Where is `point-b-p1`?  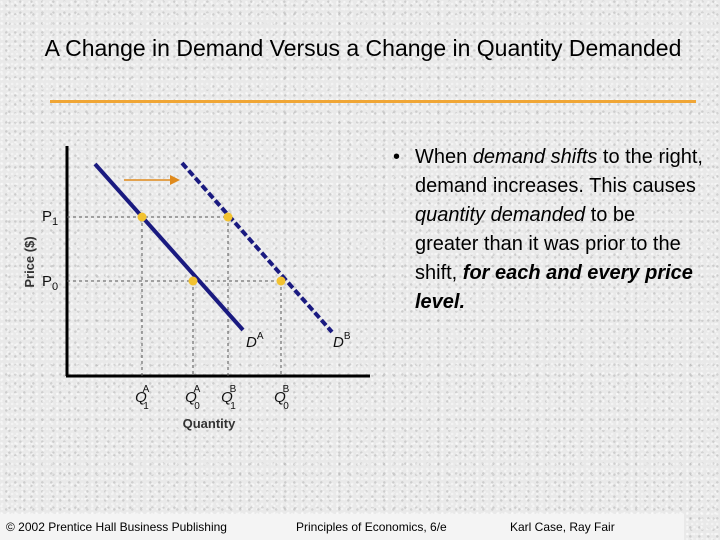
point-b-p1 is located at coordinates (228, 217).